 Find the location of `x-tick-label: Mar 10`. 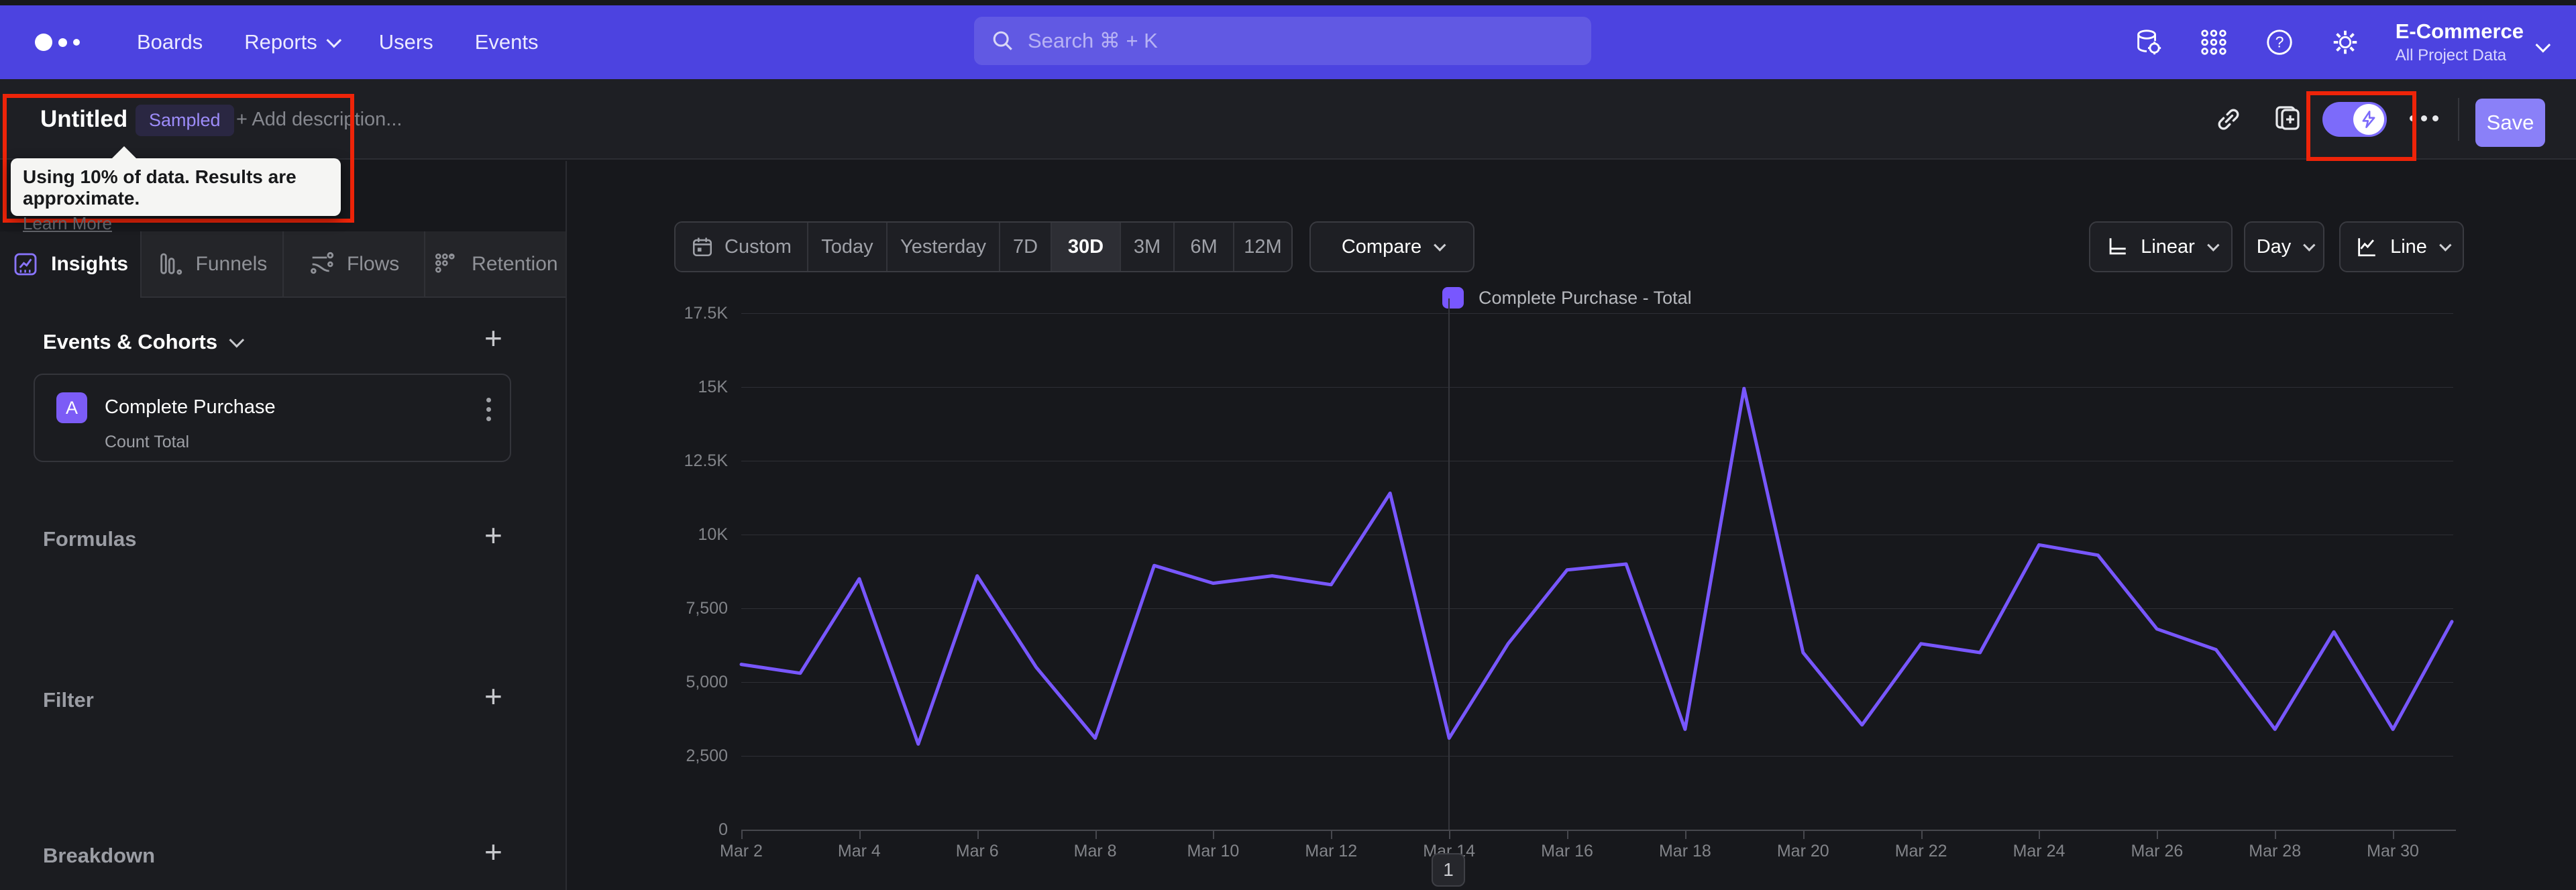

x-tick-label: Mar 10 is located at coordinates (1213, 851).